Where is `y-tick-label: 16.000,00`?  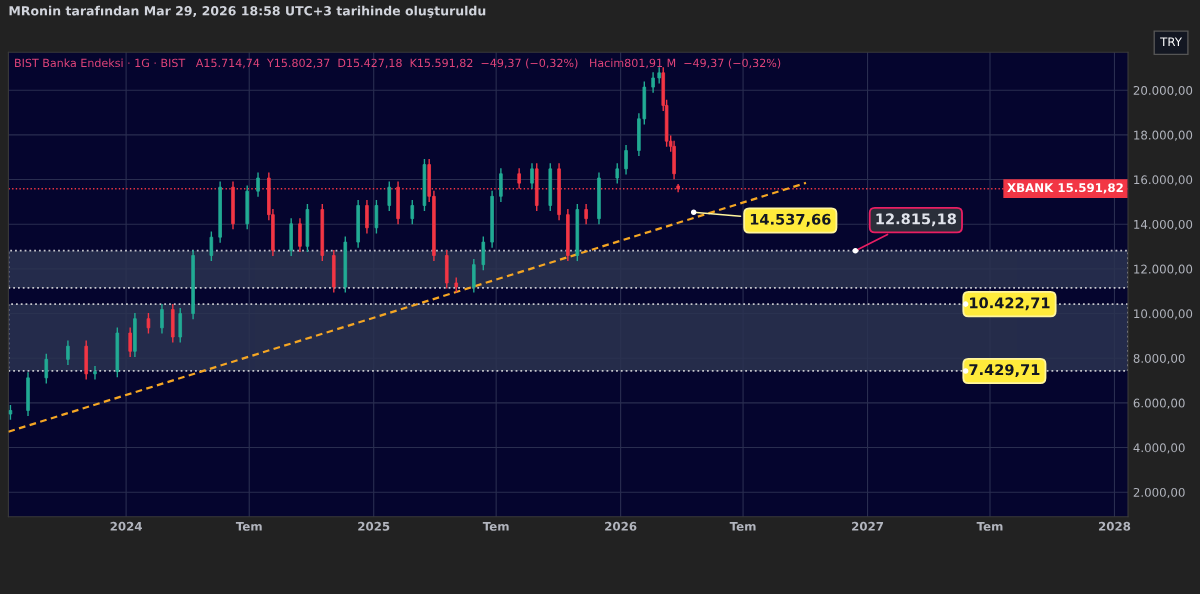
y-tick-label: 16.000,00 is located at coordinates (1163, 180).